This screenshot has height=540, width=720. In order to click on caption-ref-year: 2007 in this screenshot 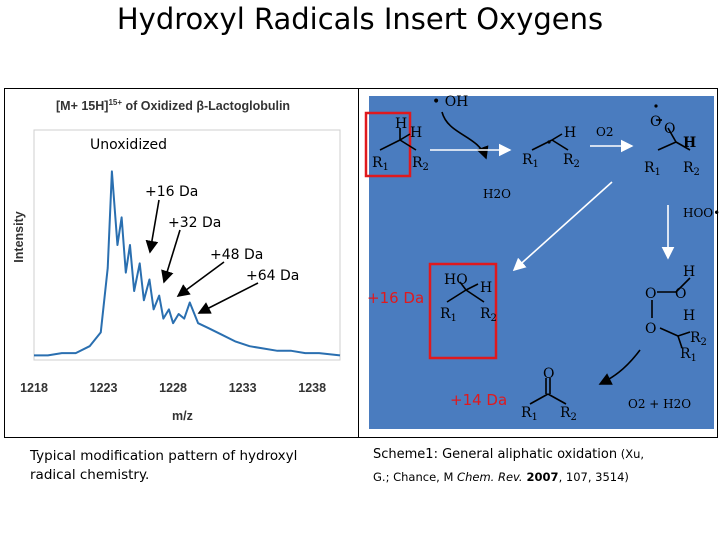, I will do `click(540, 477)`.